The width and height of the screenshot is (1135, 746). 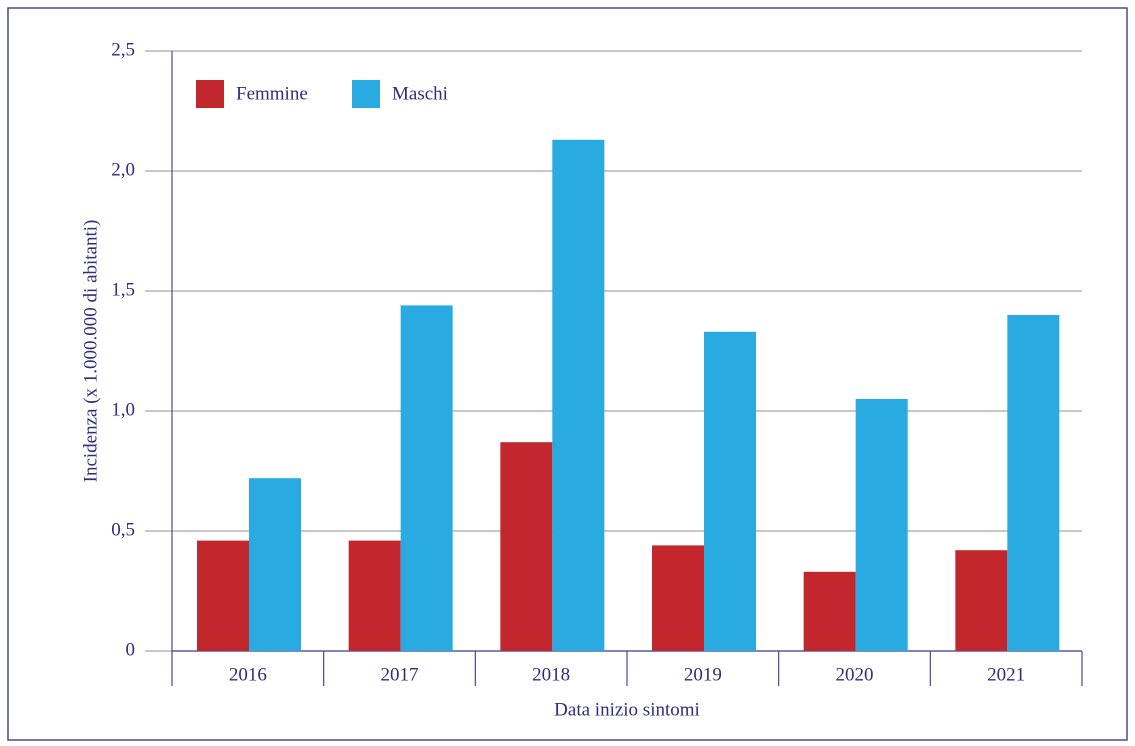 What do you see at coordinates (248, 674) in the screenshot?
I see `x-tick-label: 2016` at bounding box center [248, 674].